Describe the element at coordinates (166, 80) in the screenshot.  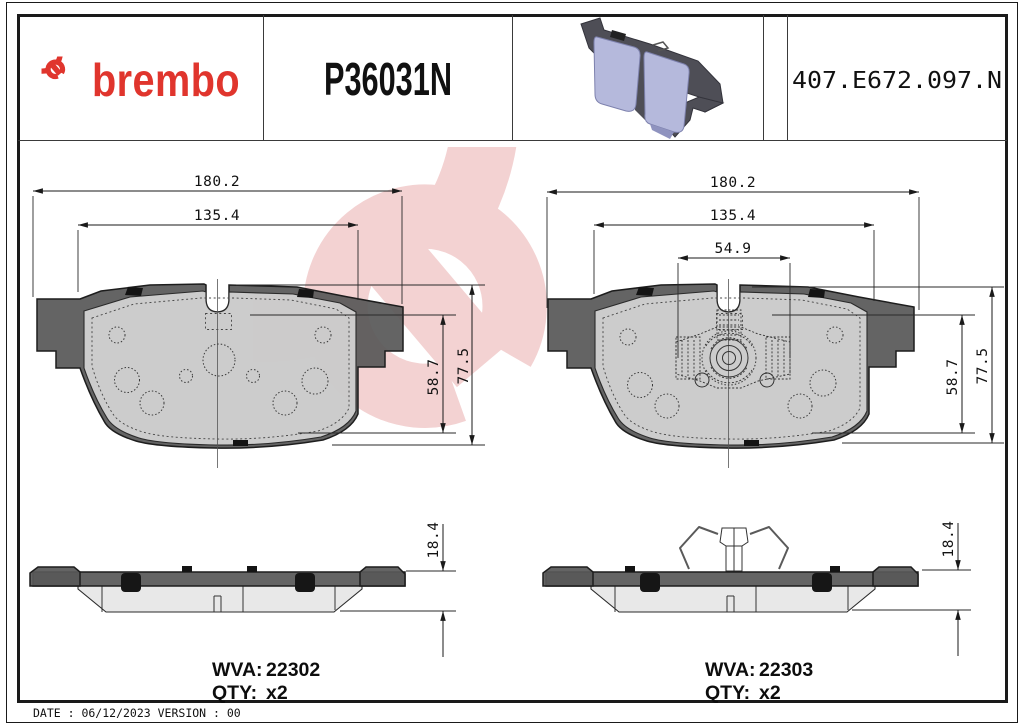
I see `brembo-wordmark: brembo` at that location.